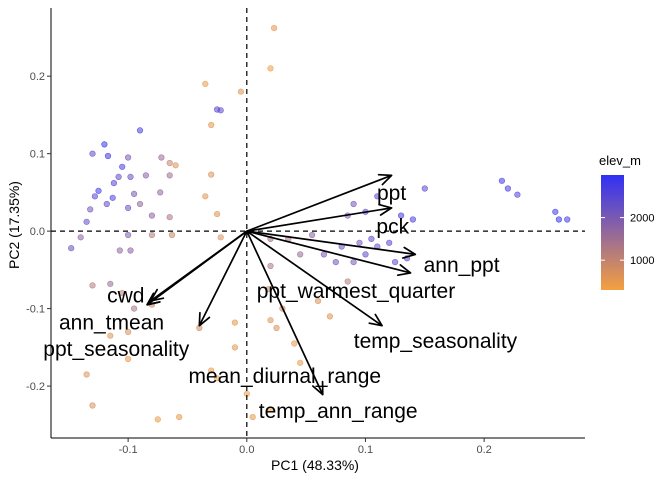 This screenshot has height=480, width=672. What do you see at coordinates (111, 323) in the screenshot?
I see `arrow-label-ann-tmean: ann_tmean` at bounding box center [111, 323].